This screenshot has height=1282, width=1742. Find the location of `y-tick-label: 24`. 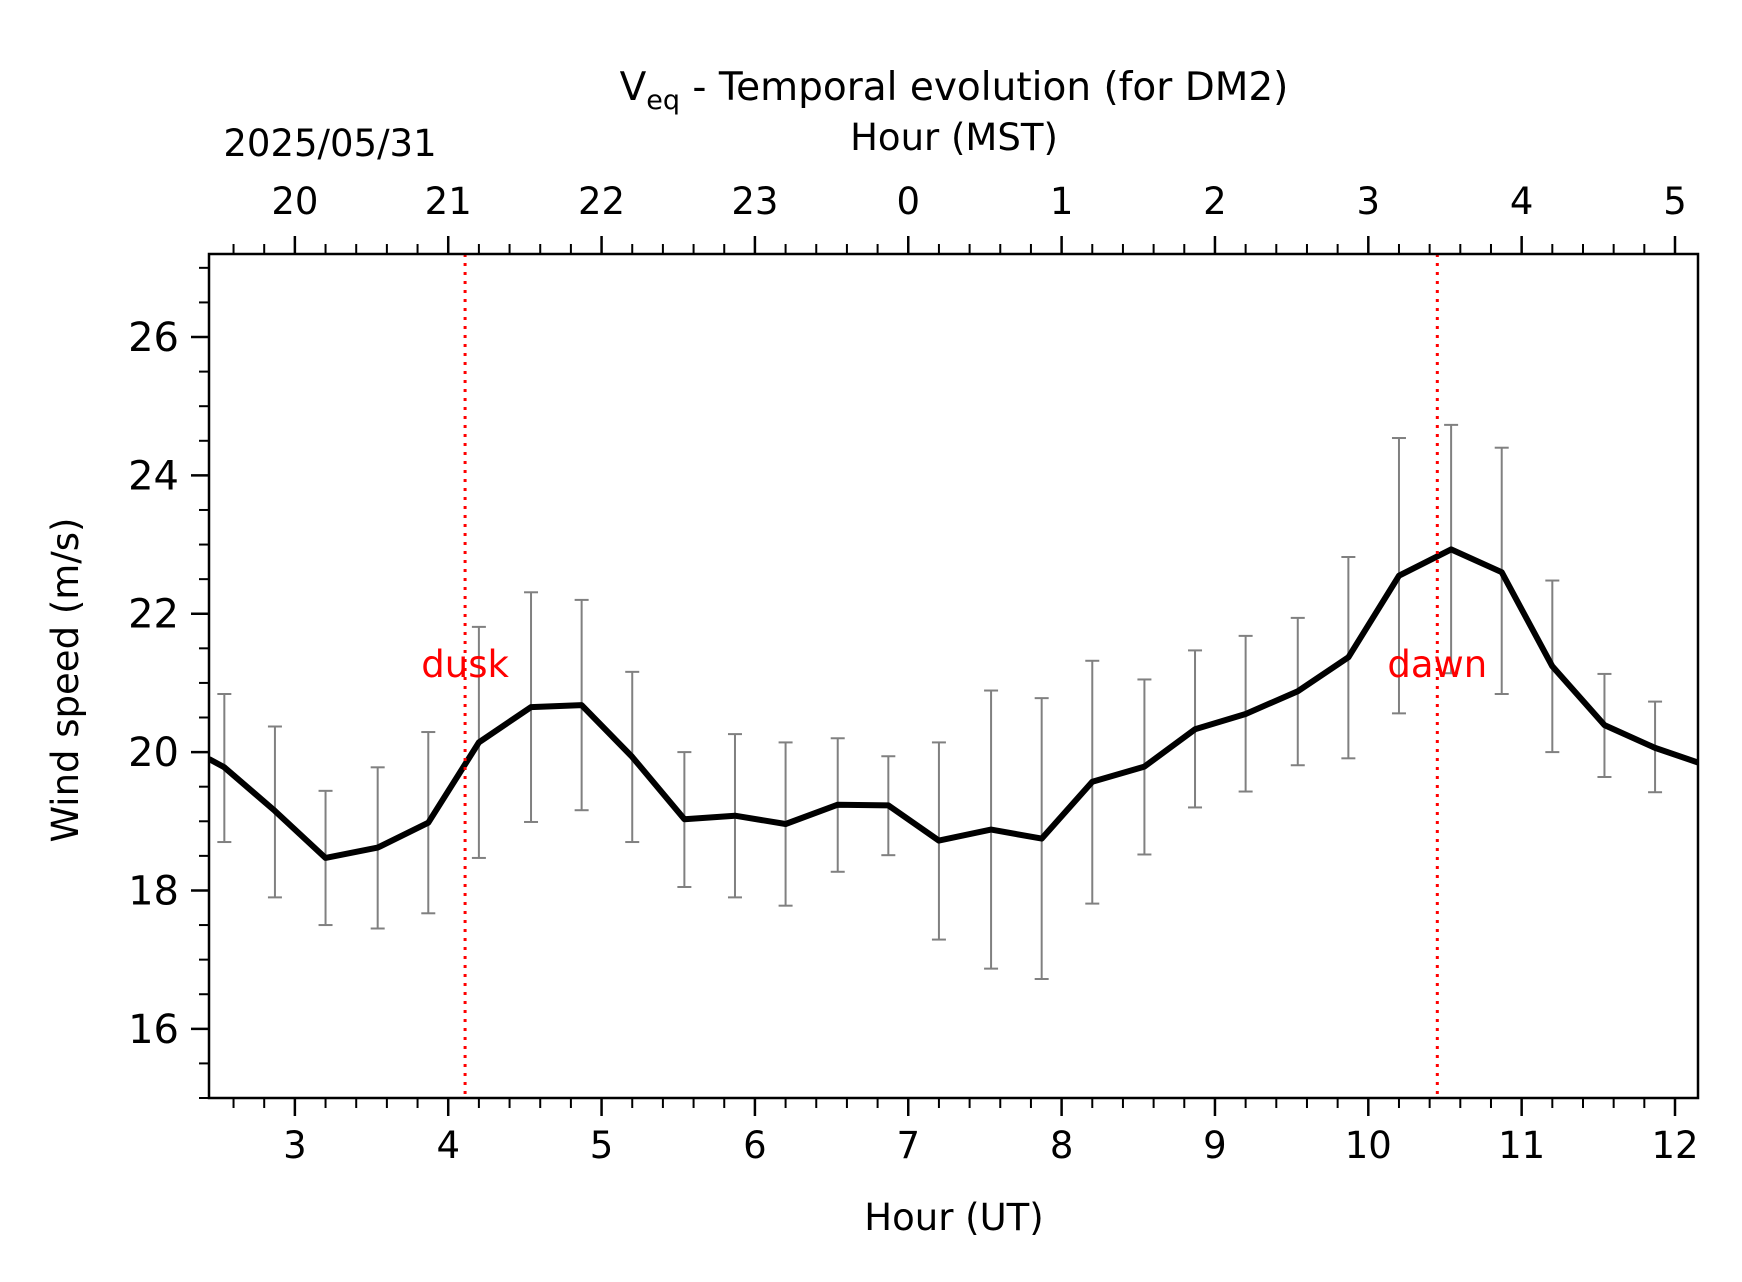

y-tick-label: 24 is located at coordinates (153, 476).